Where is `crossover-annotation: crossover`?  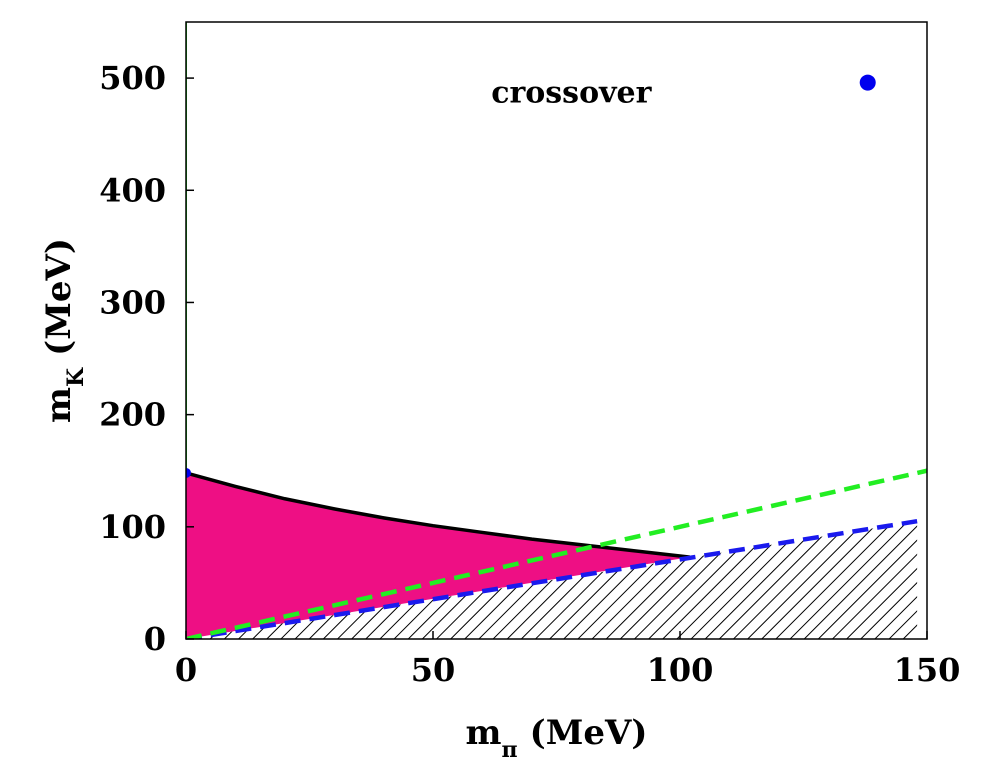 crossover-annotation: crossover is located at coordinates (571, 93).